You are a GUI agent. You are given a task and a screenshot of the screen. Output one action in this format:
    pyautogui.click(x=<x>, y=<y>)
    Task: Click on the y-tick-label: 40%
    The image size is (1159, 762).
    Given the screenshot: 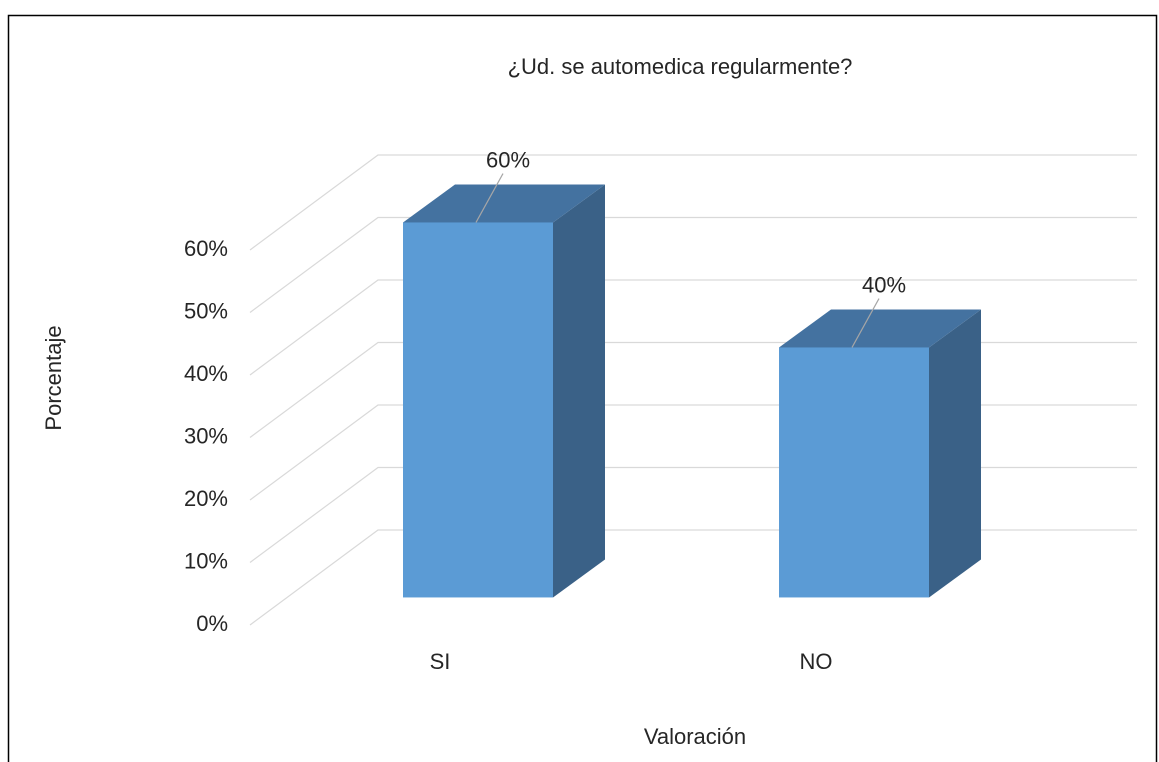 What is the action you would take?
    pyautogui.click(x=206, y=373)
    